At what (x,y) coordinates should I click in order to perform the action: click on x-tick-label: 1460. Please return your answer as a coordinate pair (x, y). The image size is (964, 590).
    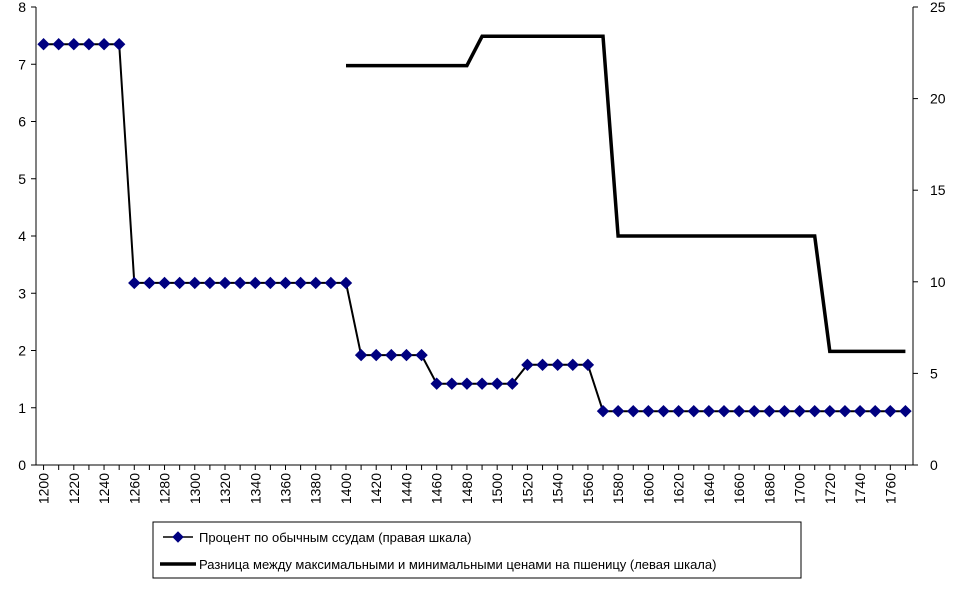
    Looking at the image, I should click on (437, 488).